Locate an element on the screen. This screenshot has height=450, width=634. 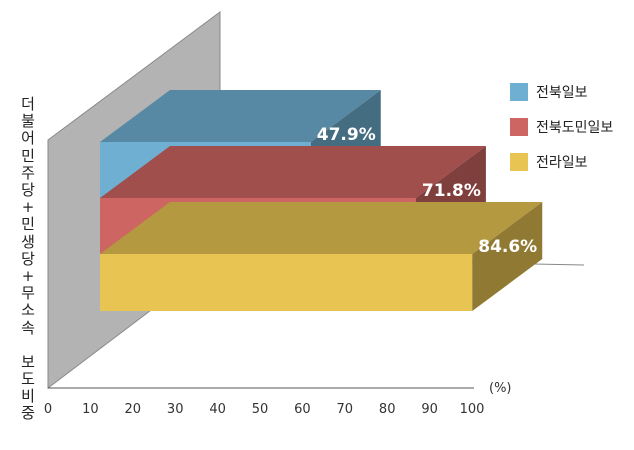
legend-label: 전북도민일보 is located at coordinates (575, 128).